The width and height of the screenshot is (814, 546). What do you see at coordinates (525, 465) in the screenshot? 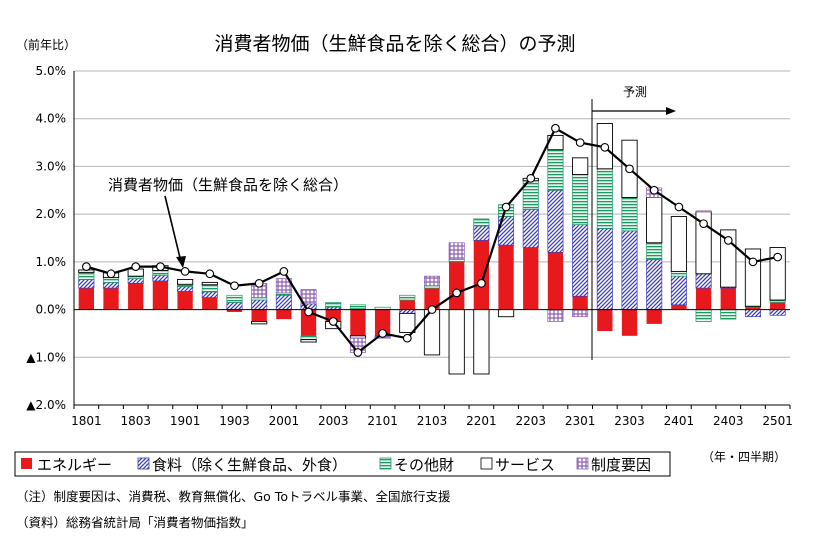
I see `legend-label-services: サービス` at bounding box center [525, 465].